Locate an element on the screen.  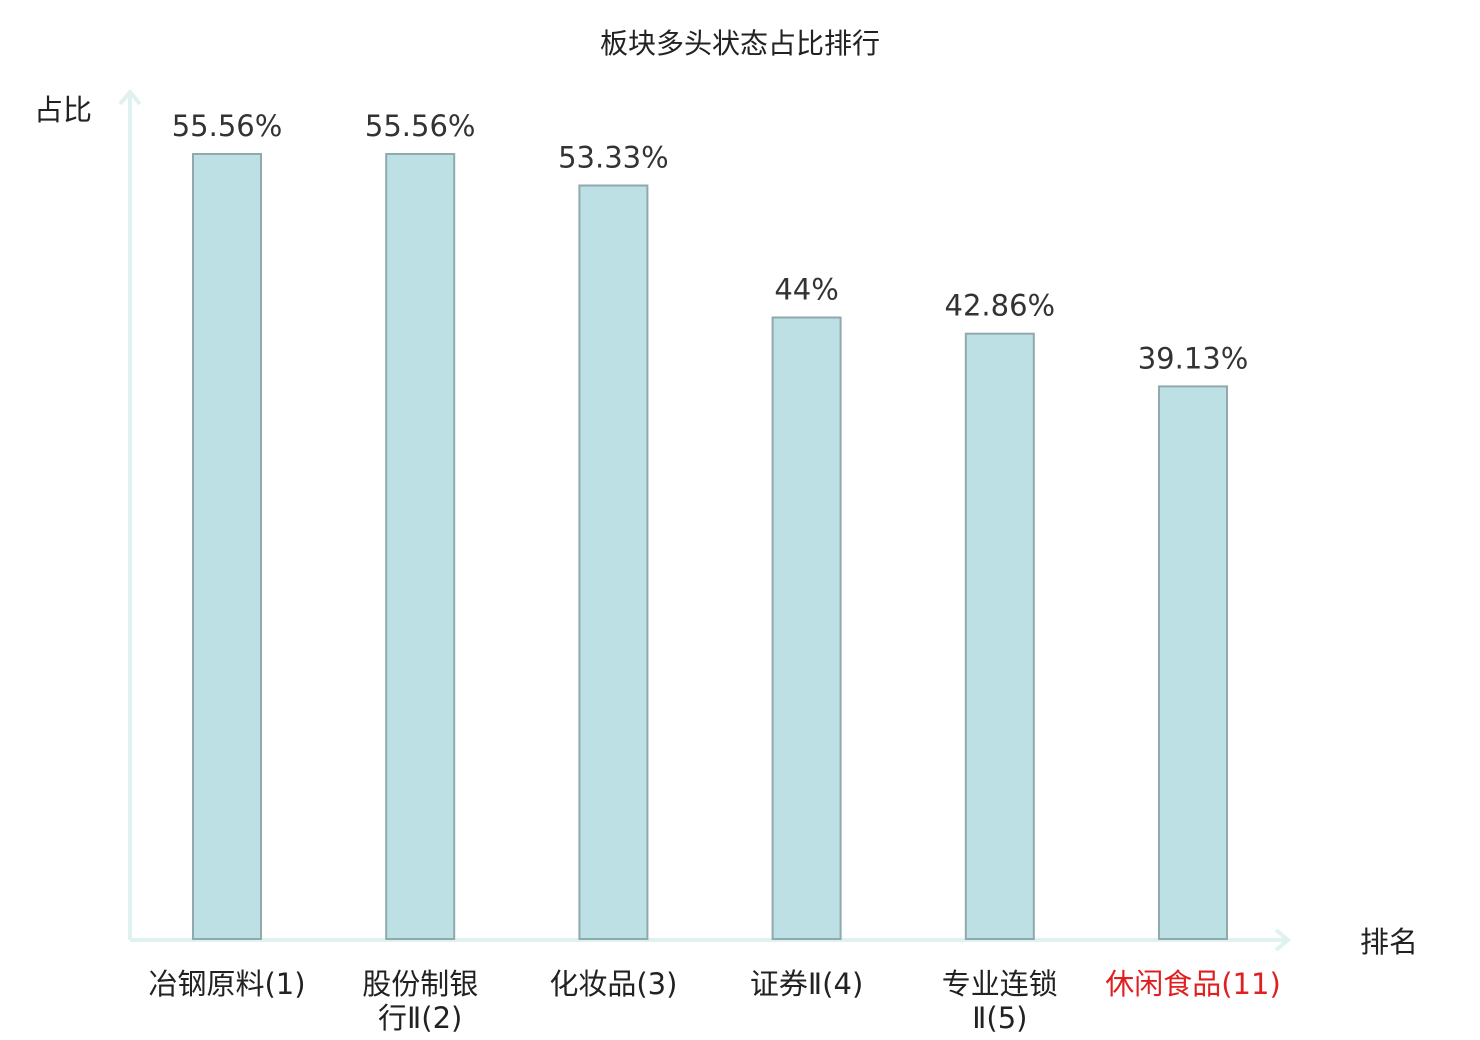
y-axis-label: 占比 is located at coordinates (63, 110).